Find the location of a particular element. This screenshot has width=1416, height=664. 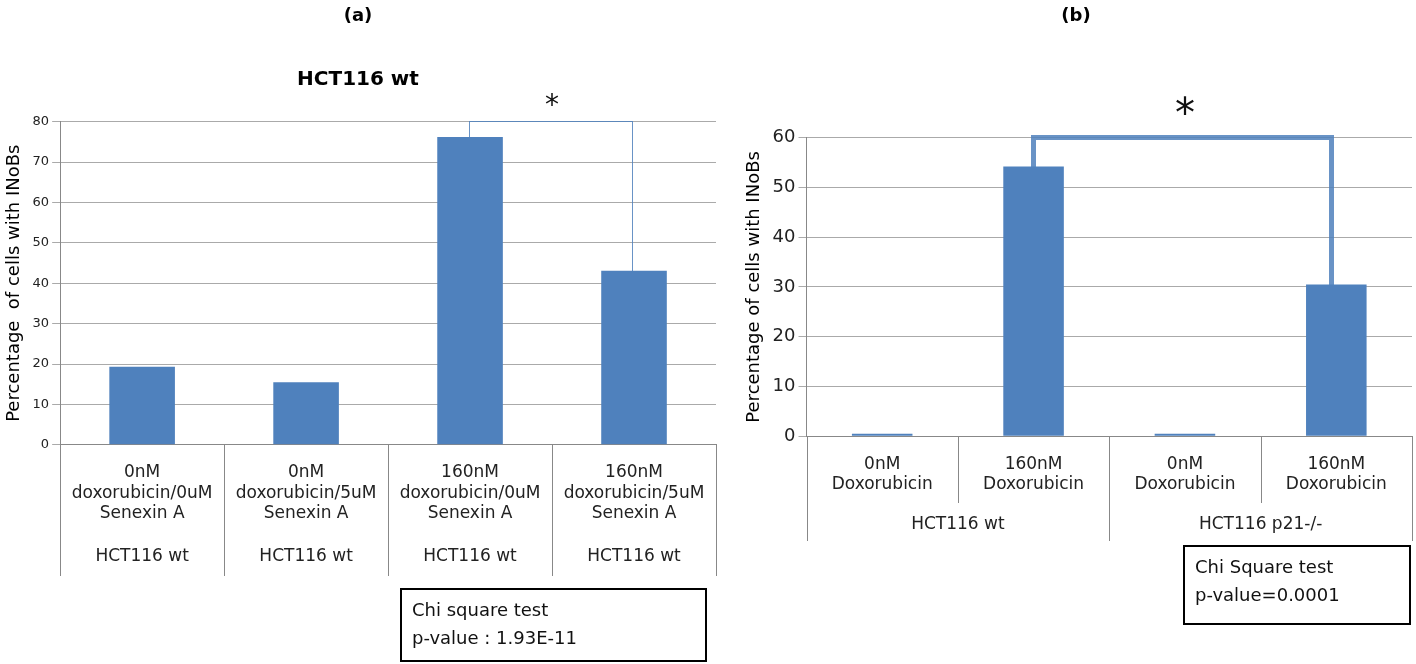

y-tick-label: 80 is located at coordinates (41, 120).